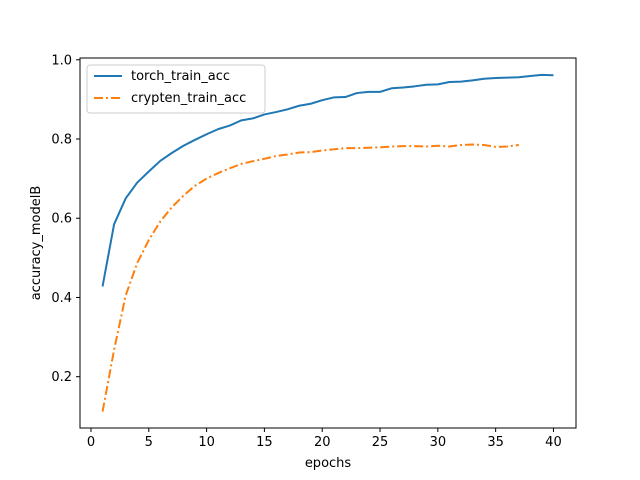 The width and height of the screenshot is (640, 480). What do you see at coordinates (149, 442) in the screenshot?
I see `x-tick-label-1: 5` at bounding box center [149, 442].